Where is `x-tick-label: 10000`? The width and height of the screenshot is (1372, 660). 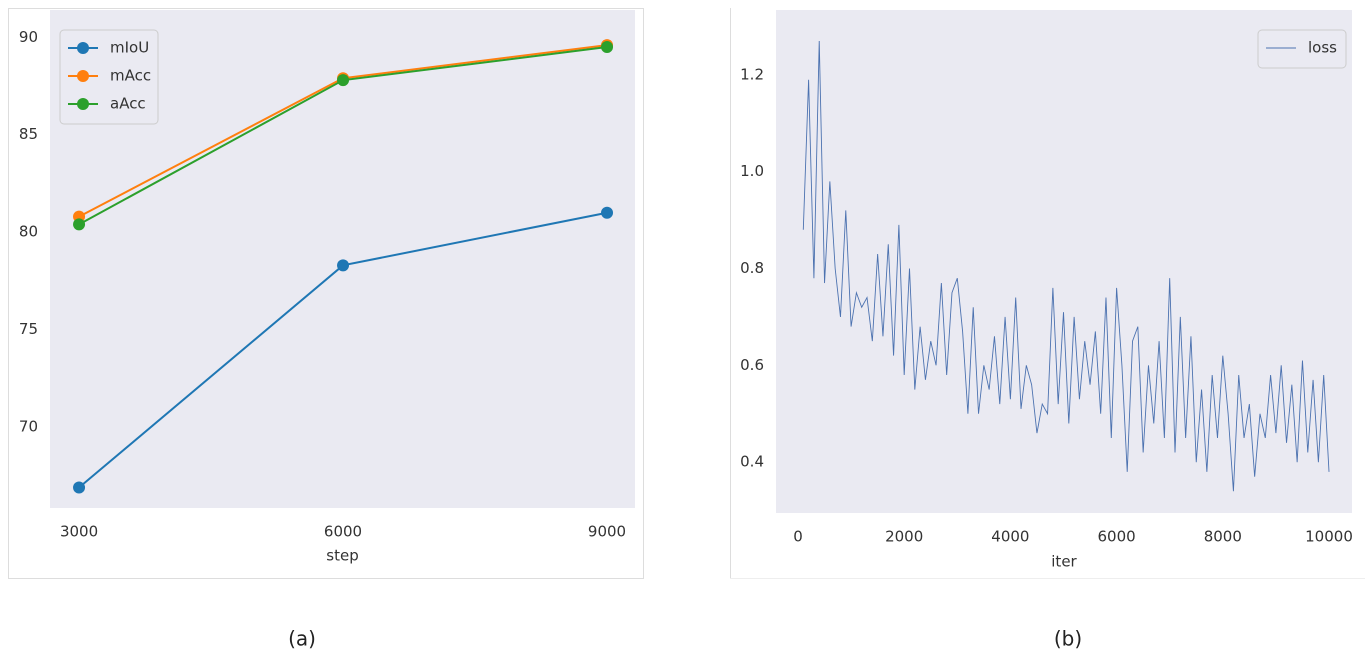
x-tick-label: 10000 is located at coordinates (1329, 537).